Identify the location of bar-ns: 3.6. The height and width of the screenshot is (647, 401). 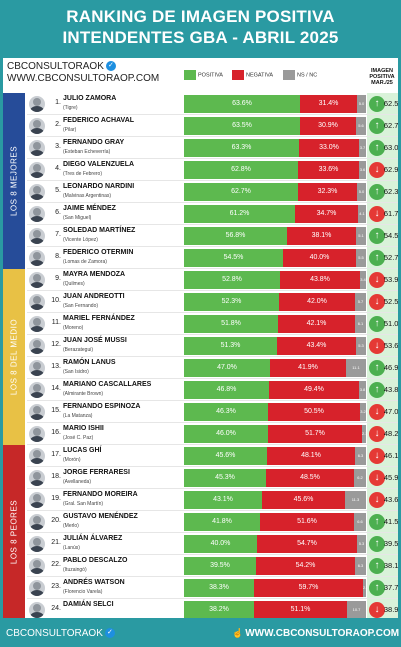
(362, 170).